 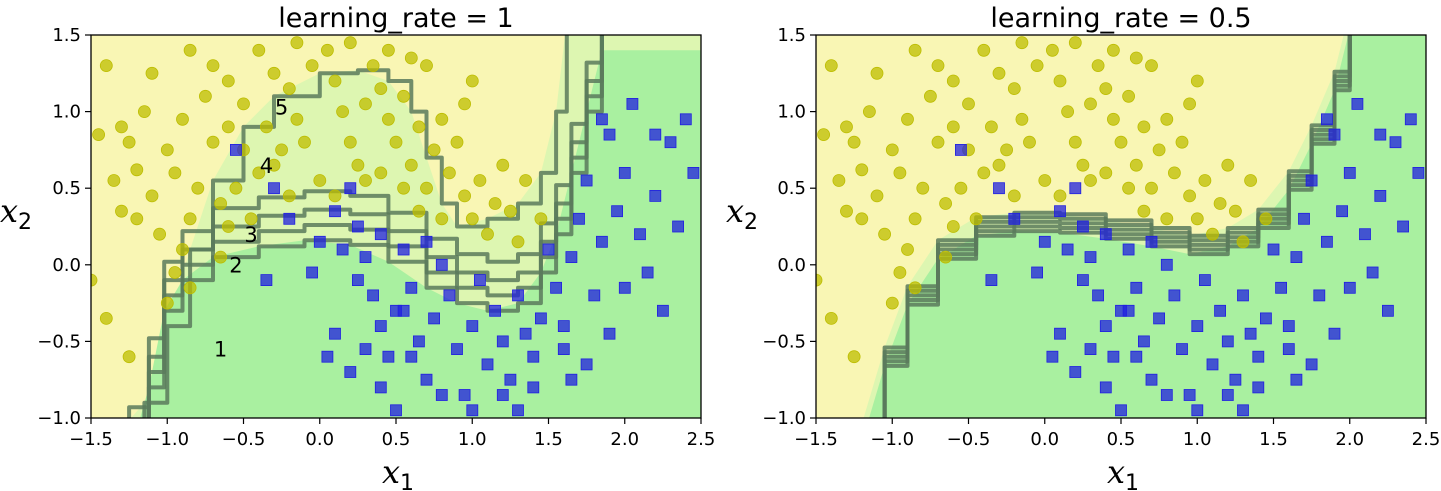 I want to click on x-tick-label: −0.5, so click(x=969, y=439).